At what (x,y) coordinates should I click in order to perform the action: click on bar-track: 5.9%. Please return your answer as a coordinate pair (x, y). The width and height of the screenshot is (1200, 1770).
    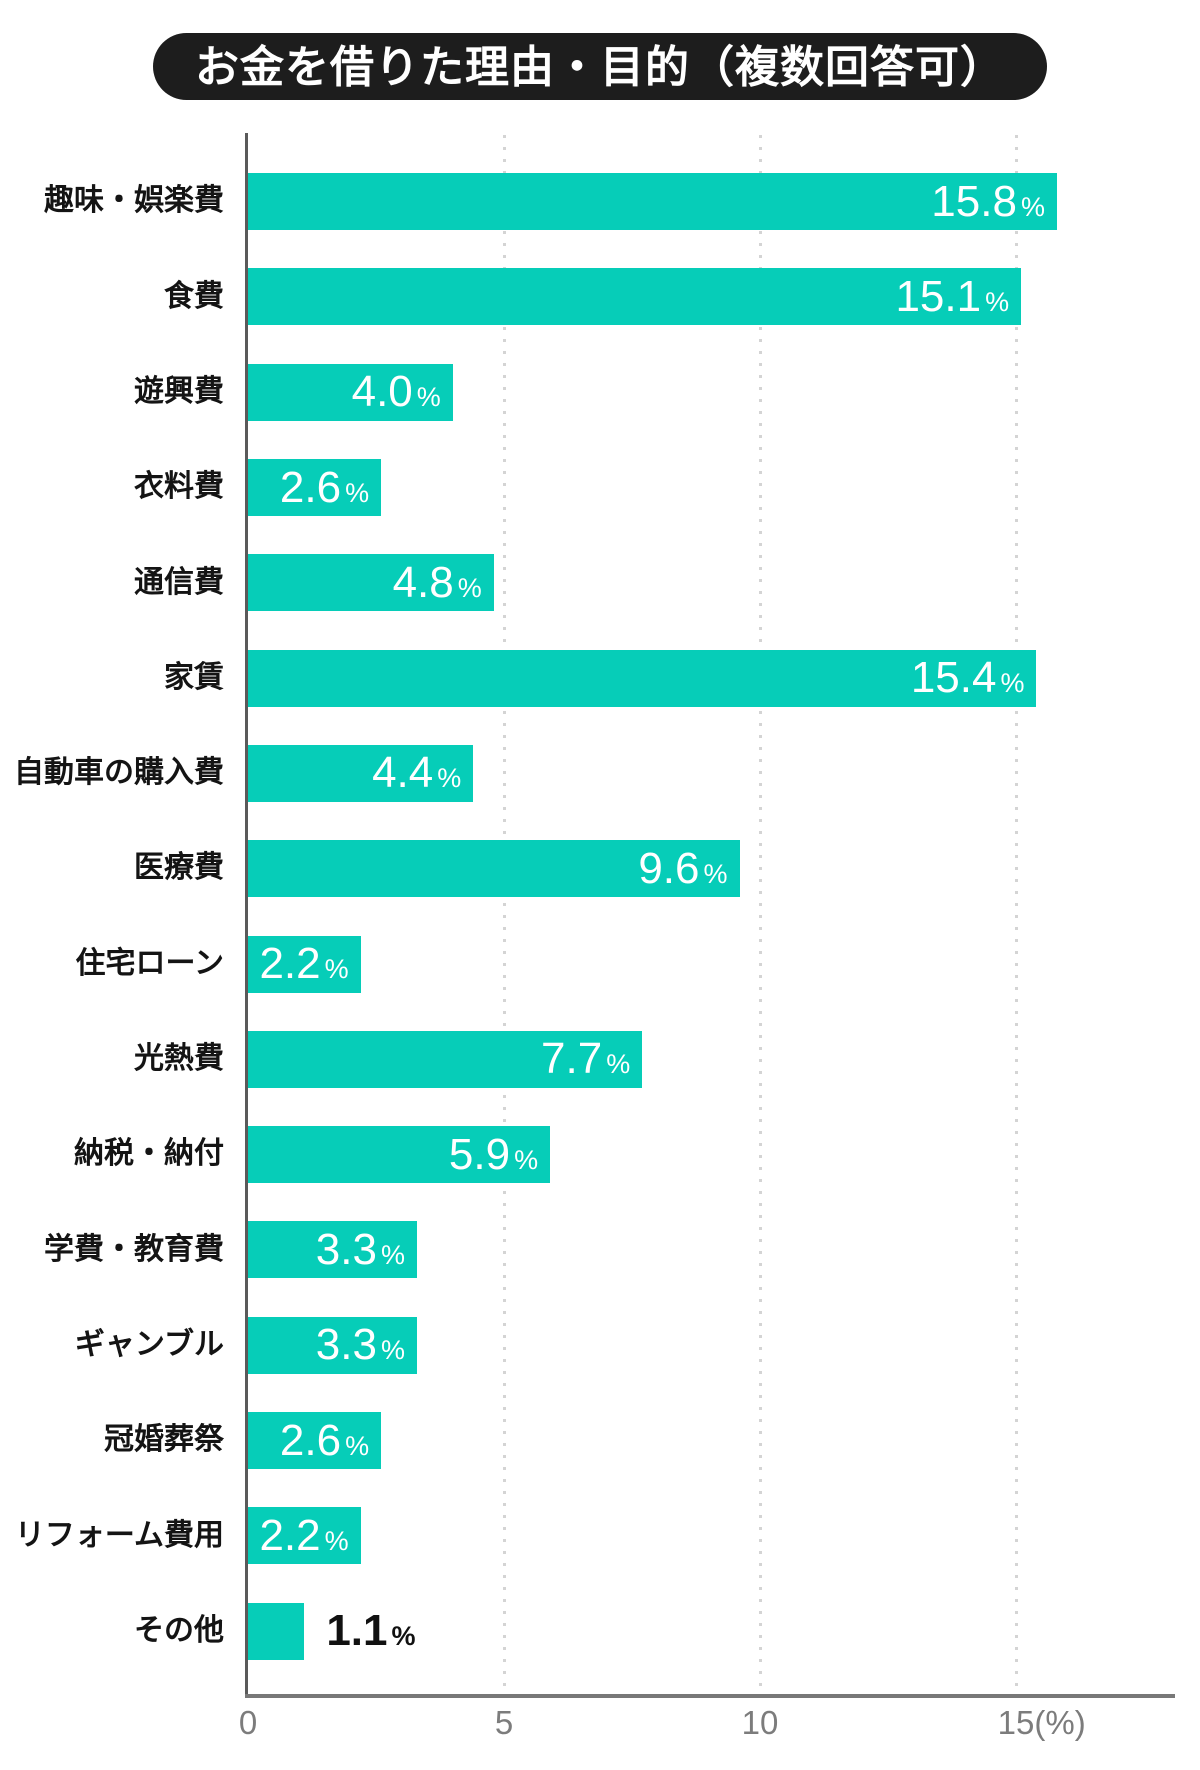
    Looking at the image, I should click on (711, 1155).